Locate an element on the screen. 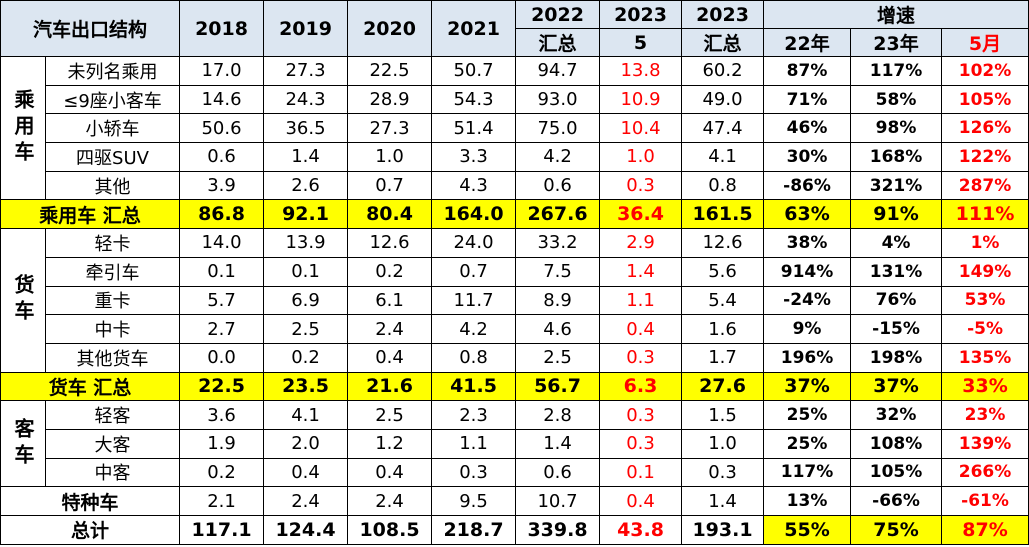 Image resolution: width=1029 pixels, height=547 pixels. cell: 23.5 is located at coordinates (306, 386).